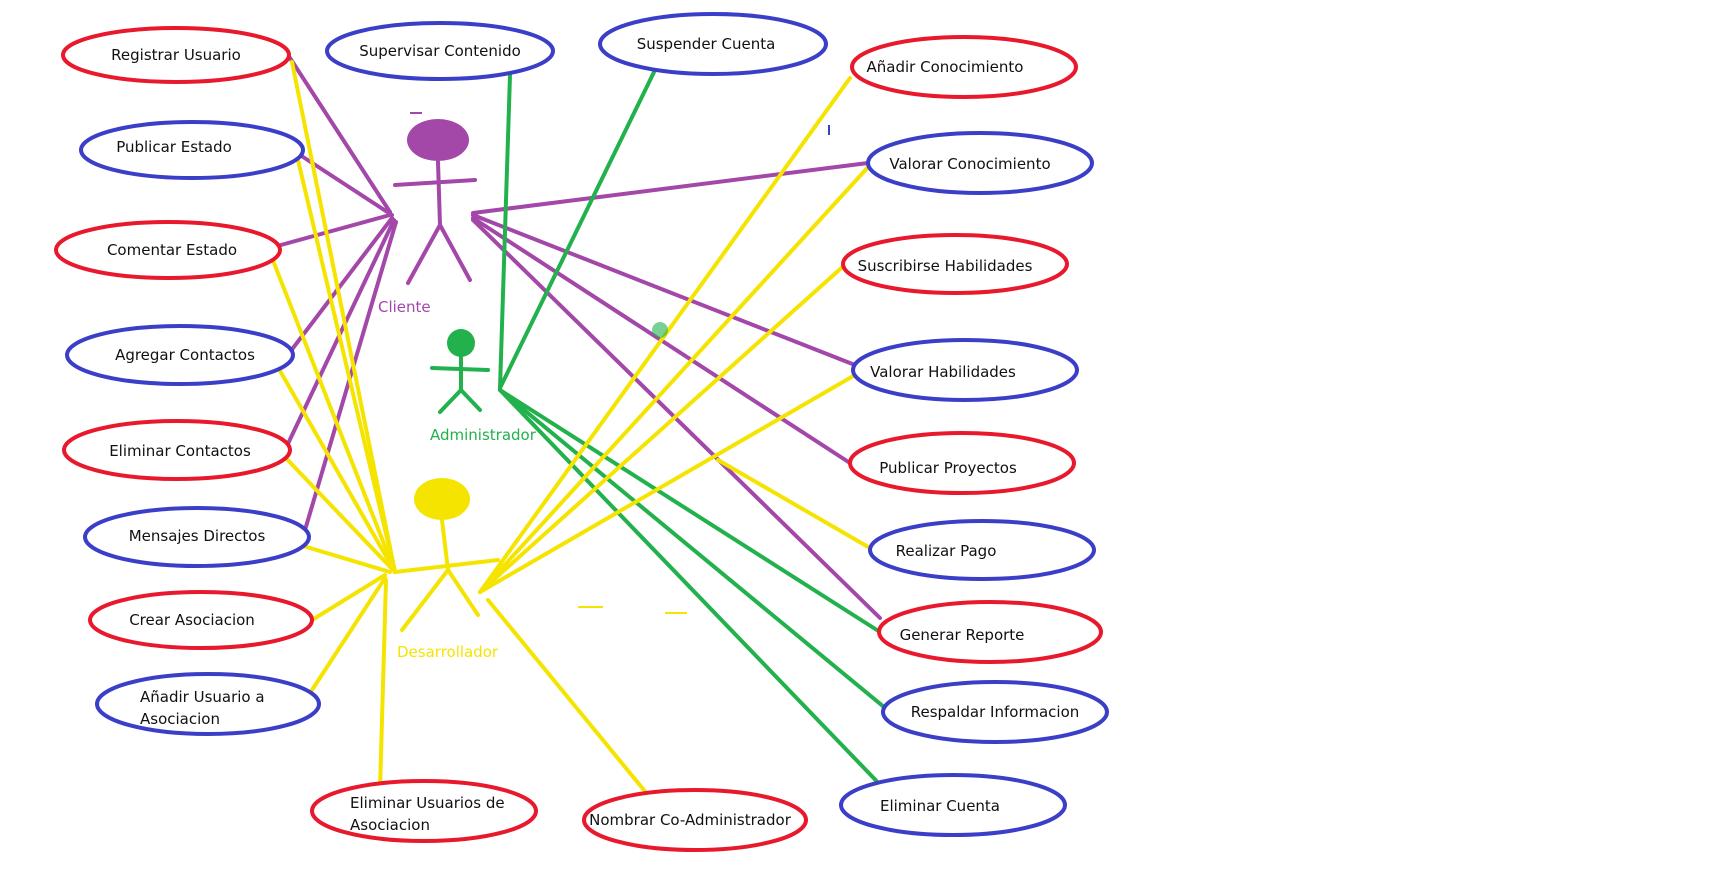 This screenshot has height=888, width=1721. I want to click on usecase-label: Crear Asociacion, so click(192, 620).